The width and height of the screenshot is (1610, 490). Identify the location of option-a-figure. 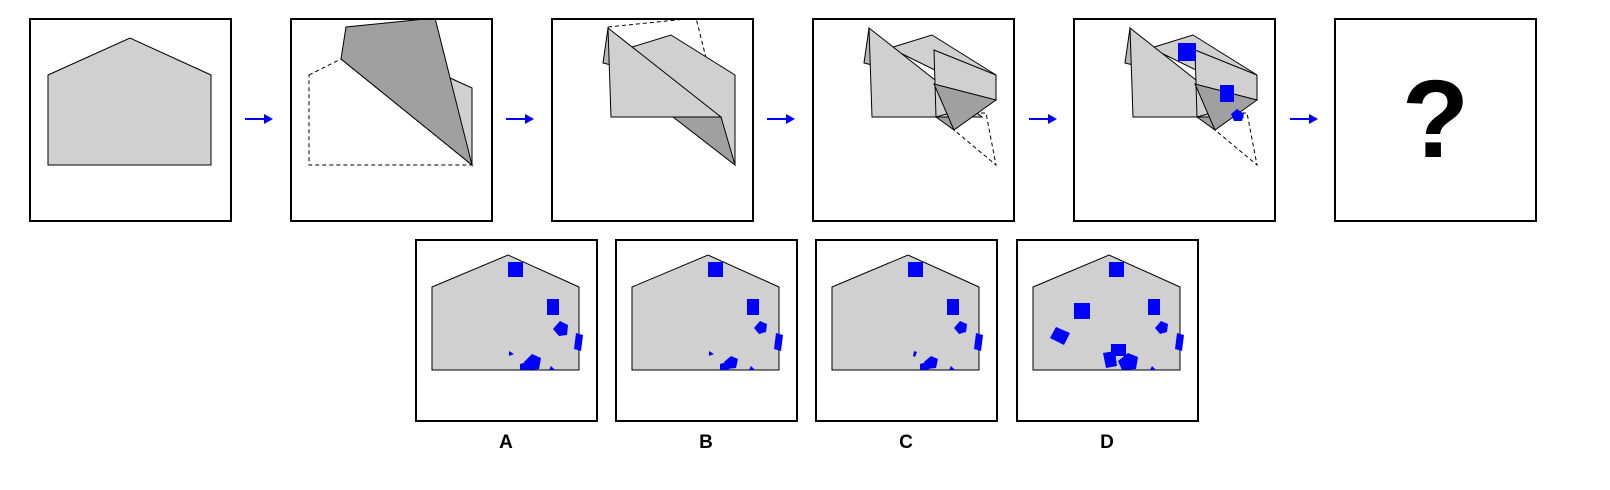
(507, 312).